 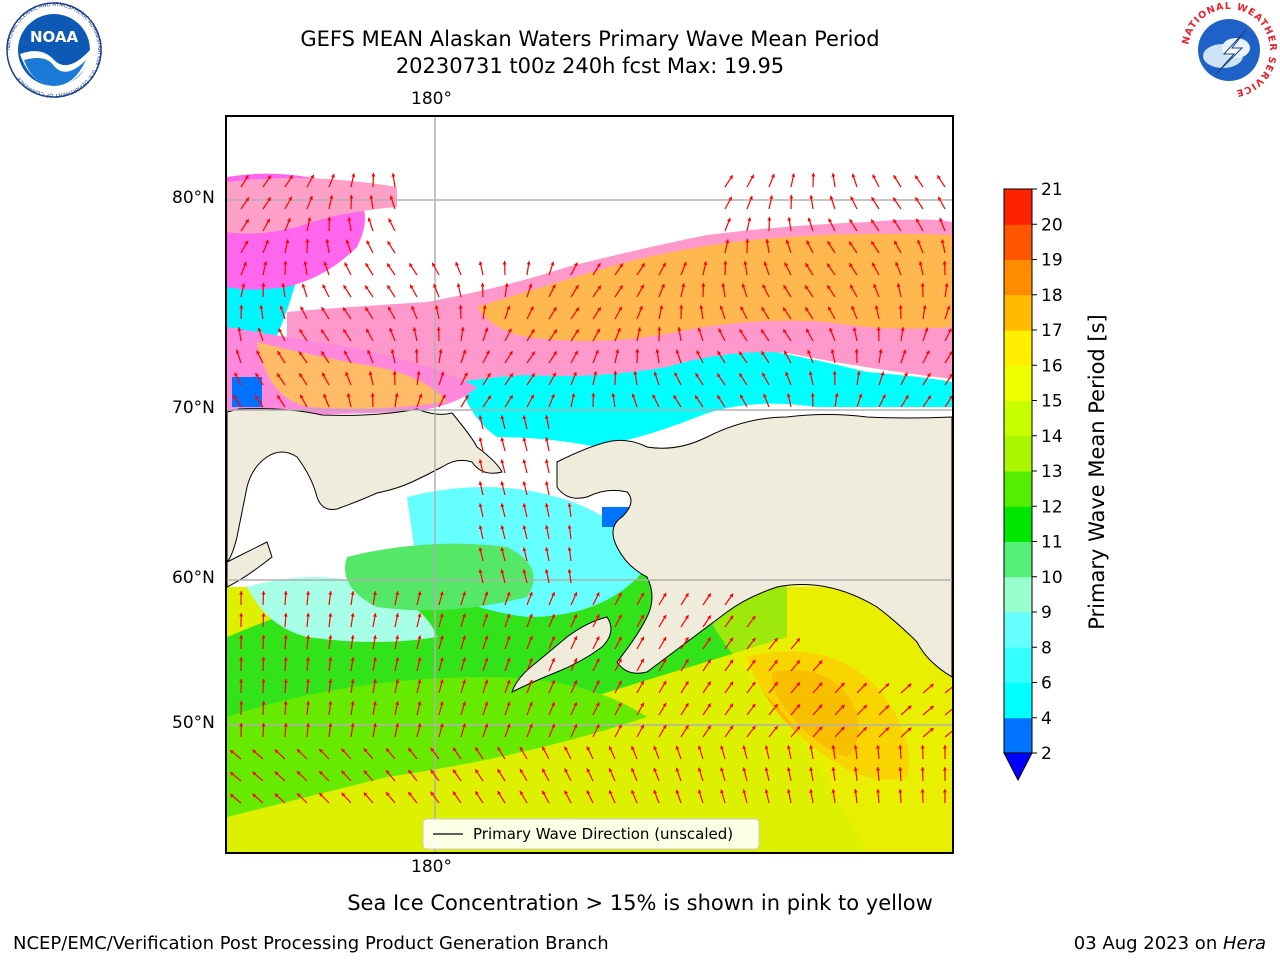 What do you see at coordinates (193, 723) in the screenshot?
I see `lat-label-50: 50°N` at bounding box center [193, 723].